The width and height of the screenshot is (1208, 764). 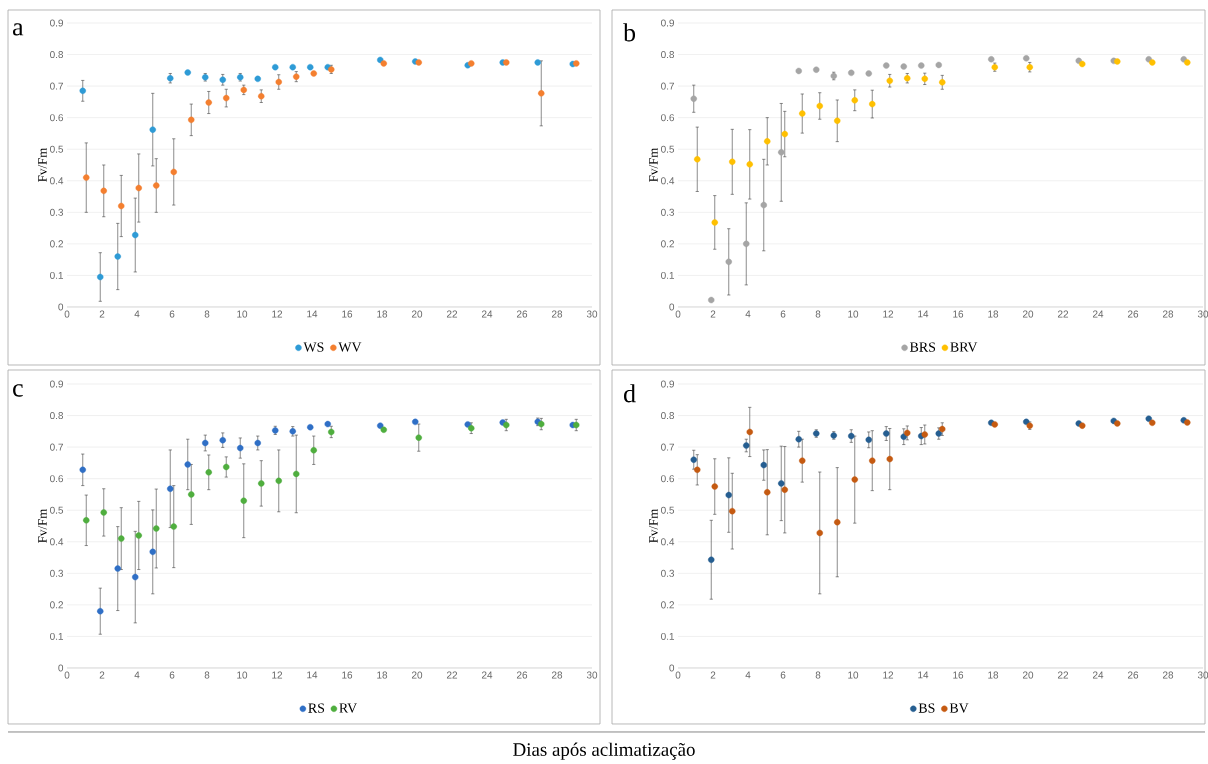 What do you see at coordinates (629, 32) in the screenshot?
I see `chart-title: b` at bounding box center [629, 32].